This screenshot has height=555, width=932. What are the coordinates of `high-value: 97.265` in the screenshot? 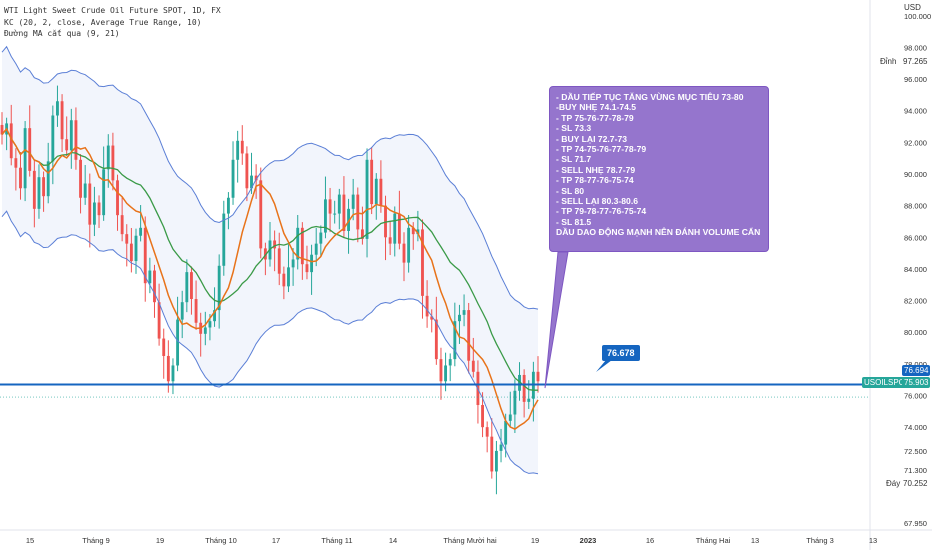 It's located at (915, 61).